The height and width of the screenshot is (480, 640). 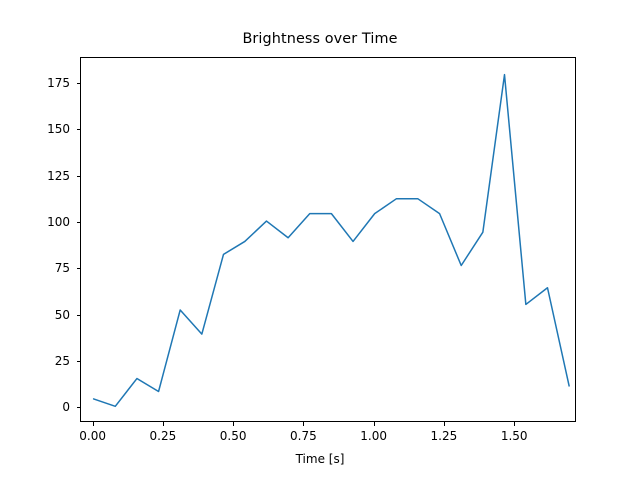 What do you see at coordinates (58, 129) in the screenshot?
I see `y-tick-label: 150` at bounding box center [58, 129].